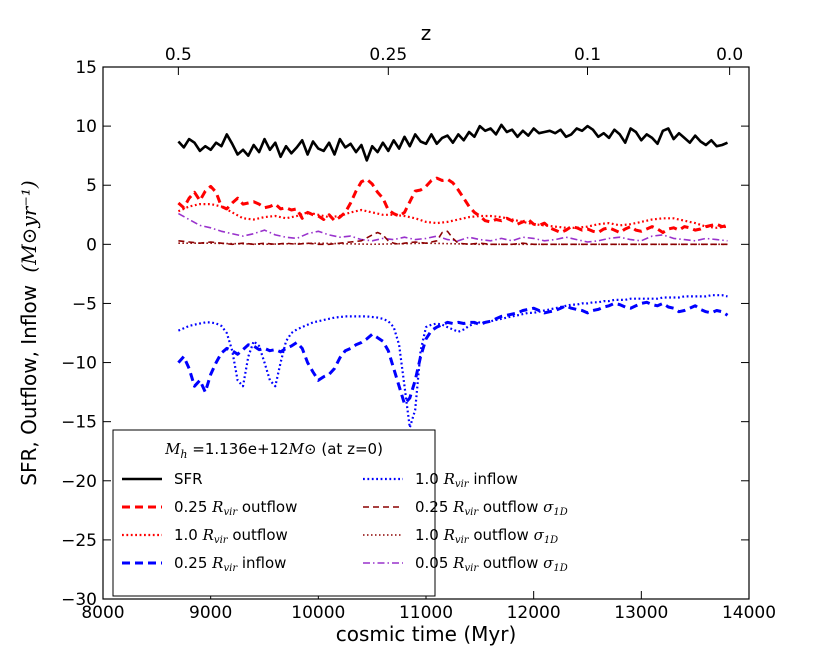  I want to click on y-tick-label: −25, so click(79, 541).